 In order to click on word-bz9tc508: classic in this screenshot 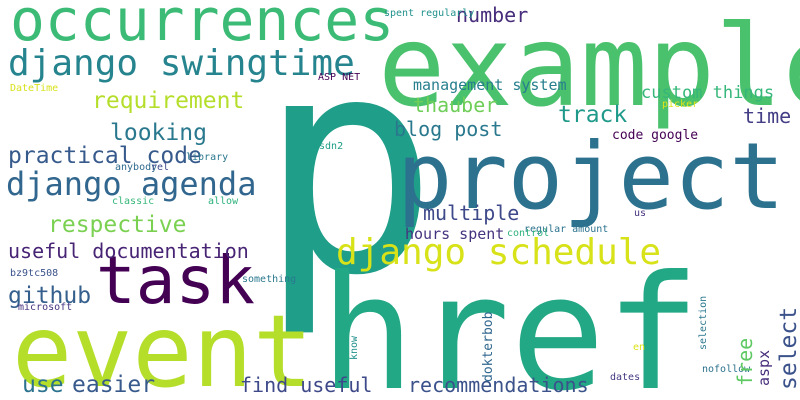, I will do `click(133, 201)`.